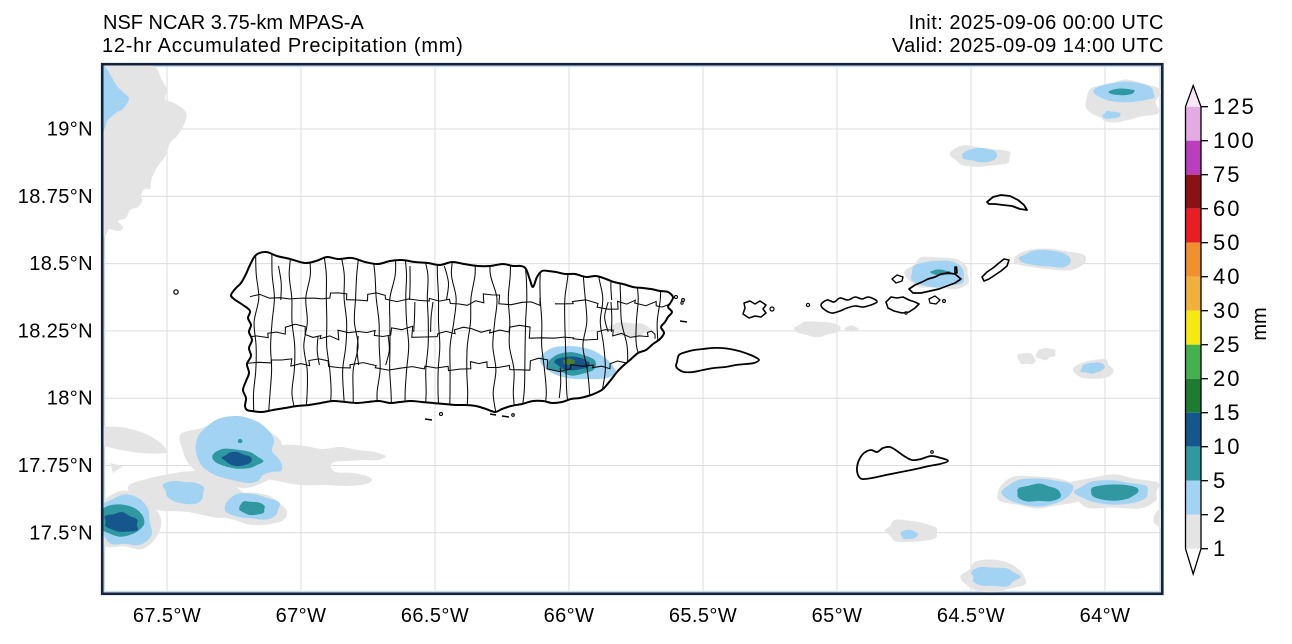  Describe the element at coordinates (1028, 46) in the screenshot. I see `svg-text: Valid: 2025-09-09 14:00 UTC` at that location.